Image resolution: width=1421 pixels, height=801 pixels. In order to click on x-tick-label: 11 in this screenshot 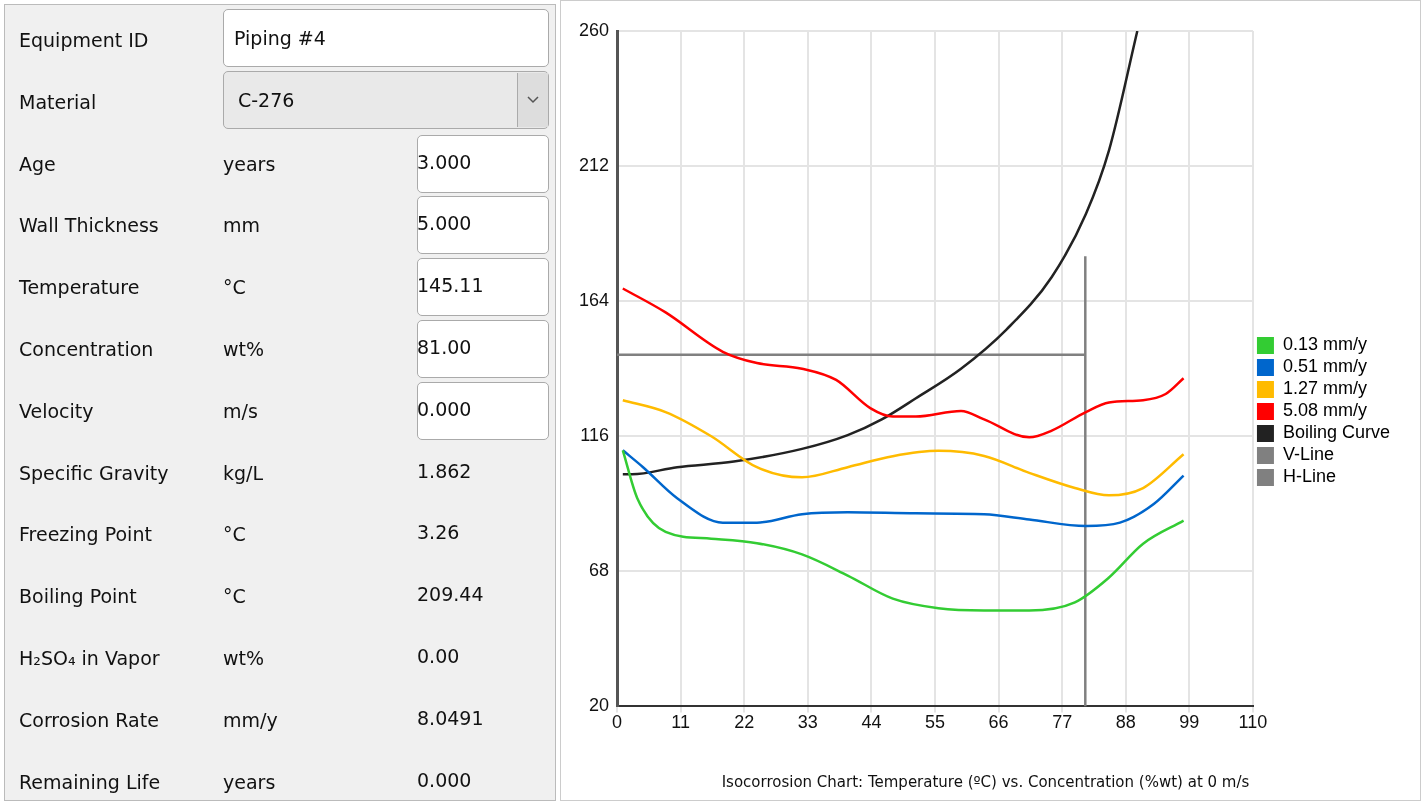, I will do `click(680, 722)`.